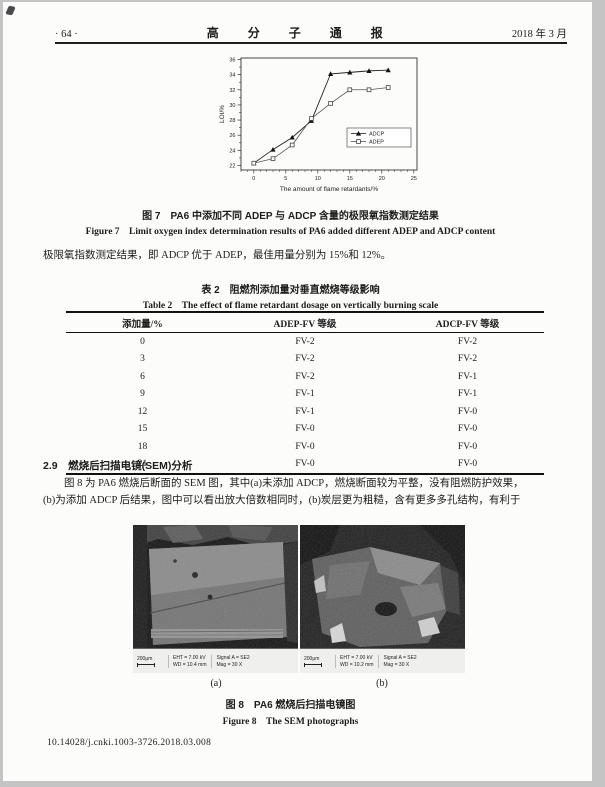  Describe the element at coordinates (318, 179) in the screenshot. I see `svg-text: 10` at that location.